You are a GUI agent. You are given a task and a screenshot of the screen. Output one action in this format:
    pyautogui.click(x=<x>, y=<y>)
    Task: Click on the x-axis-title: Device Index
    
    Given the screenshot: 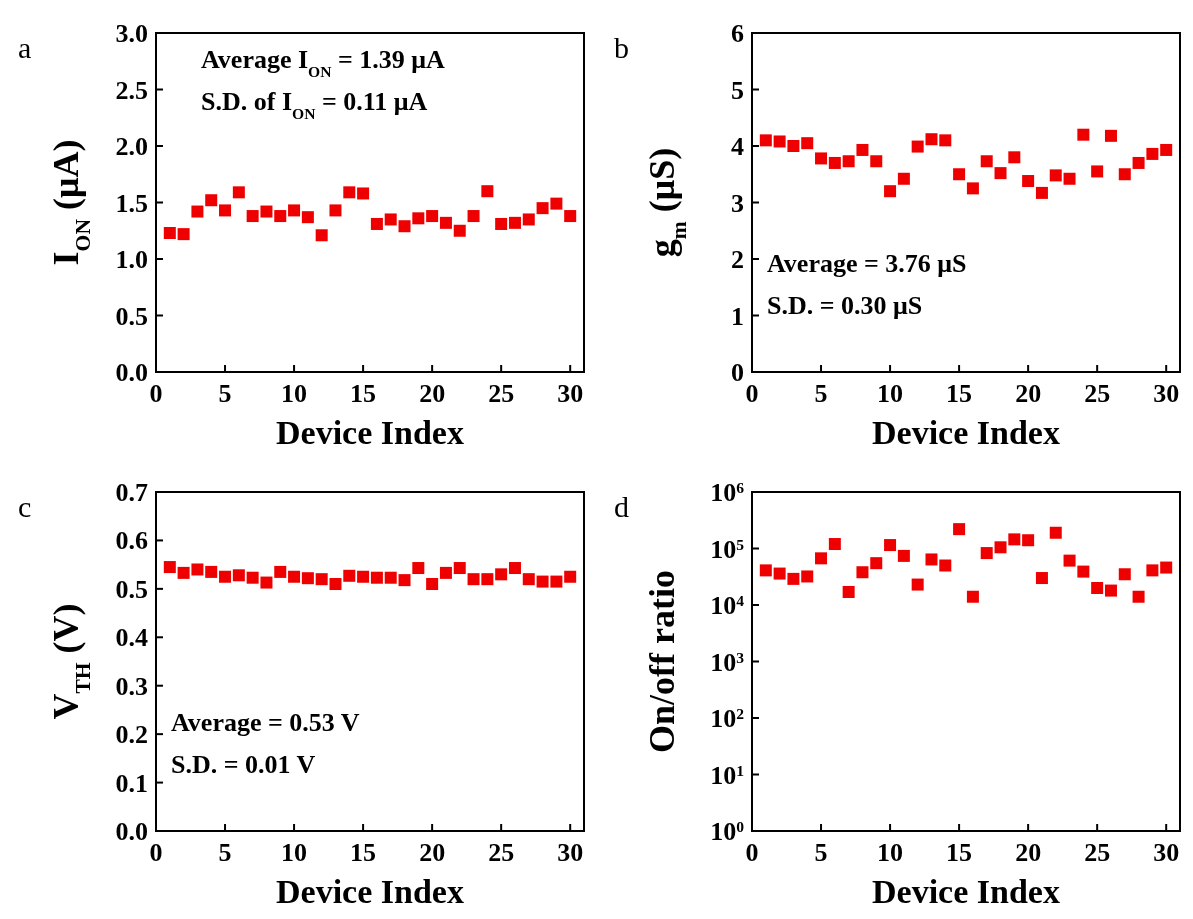 What is the action you would take?
    pyautogui.click(x=966, y=891)
    